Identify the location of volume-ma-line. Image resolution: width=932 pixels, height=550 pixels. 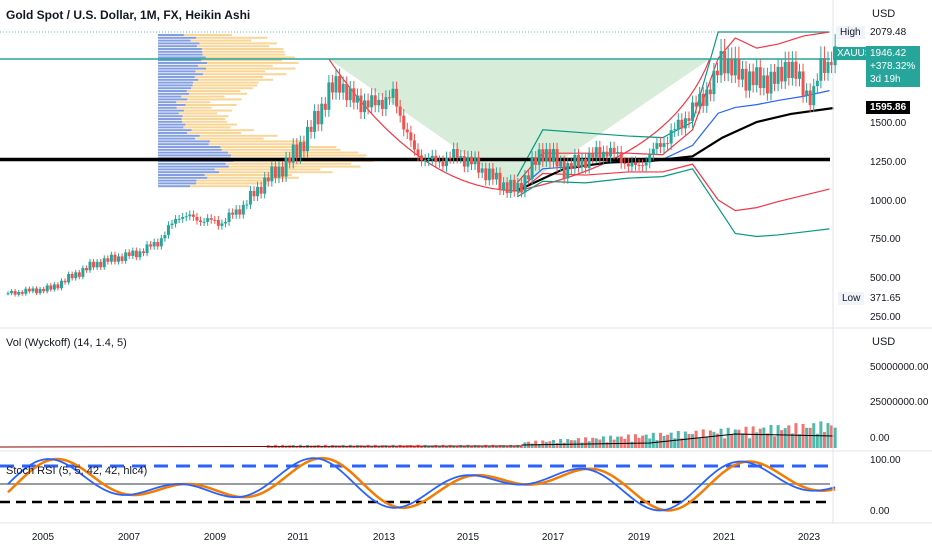
(261, 446).